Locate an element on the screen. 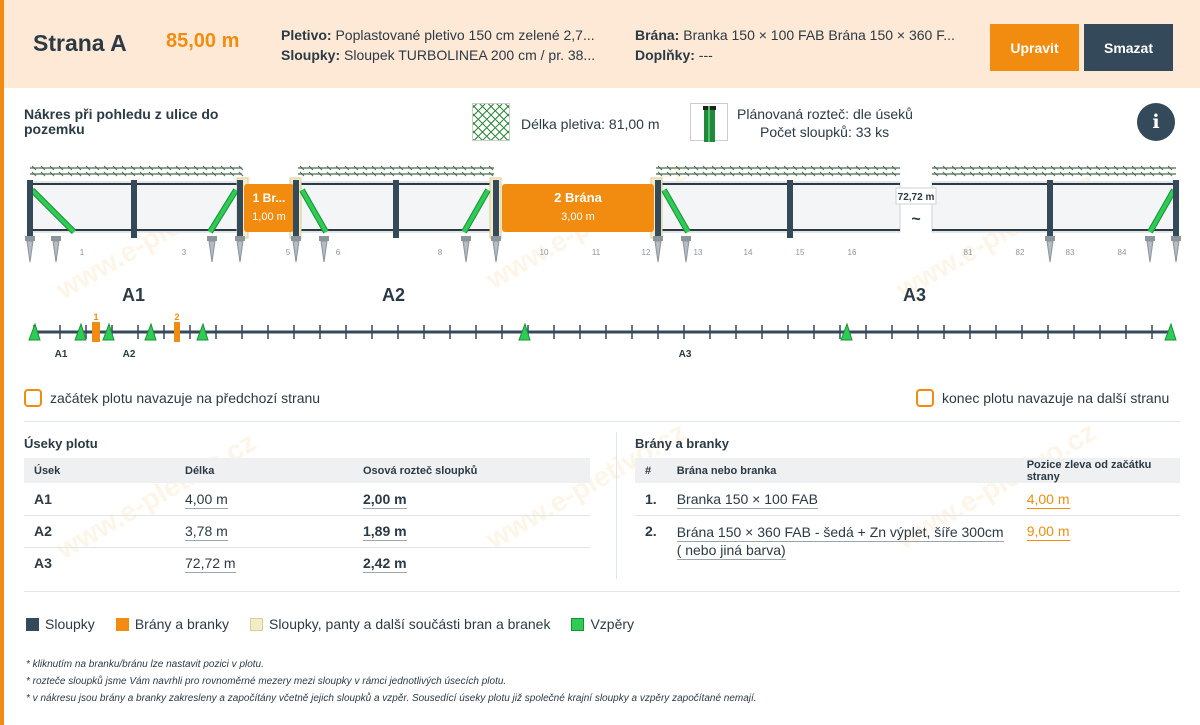  table-row: 1. Branka 150 × 100 FAB 4,00 m is located at coordinates (907, 499).